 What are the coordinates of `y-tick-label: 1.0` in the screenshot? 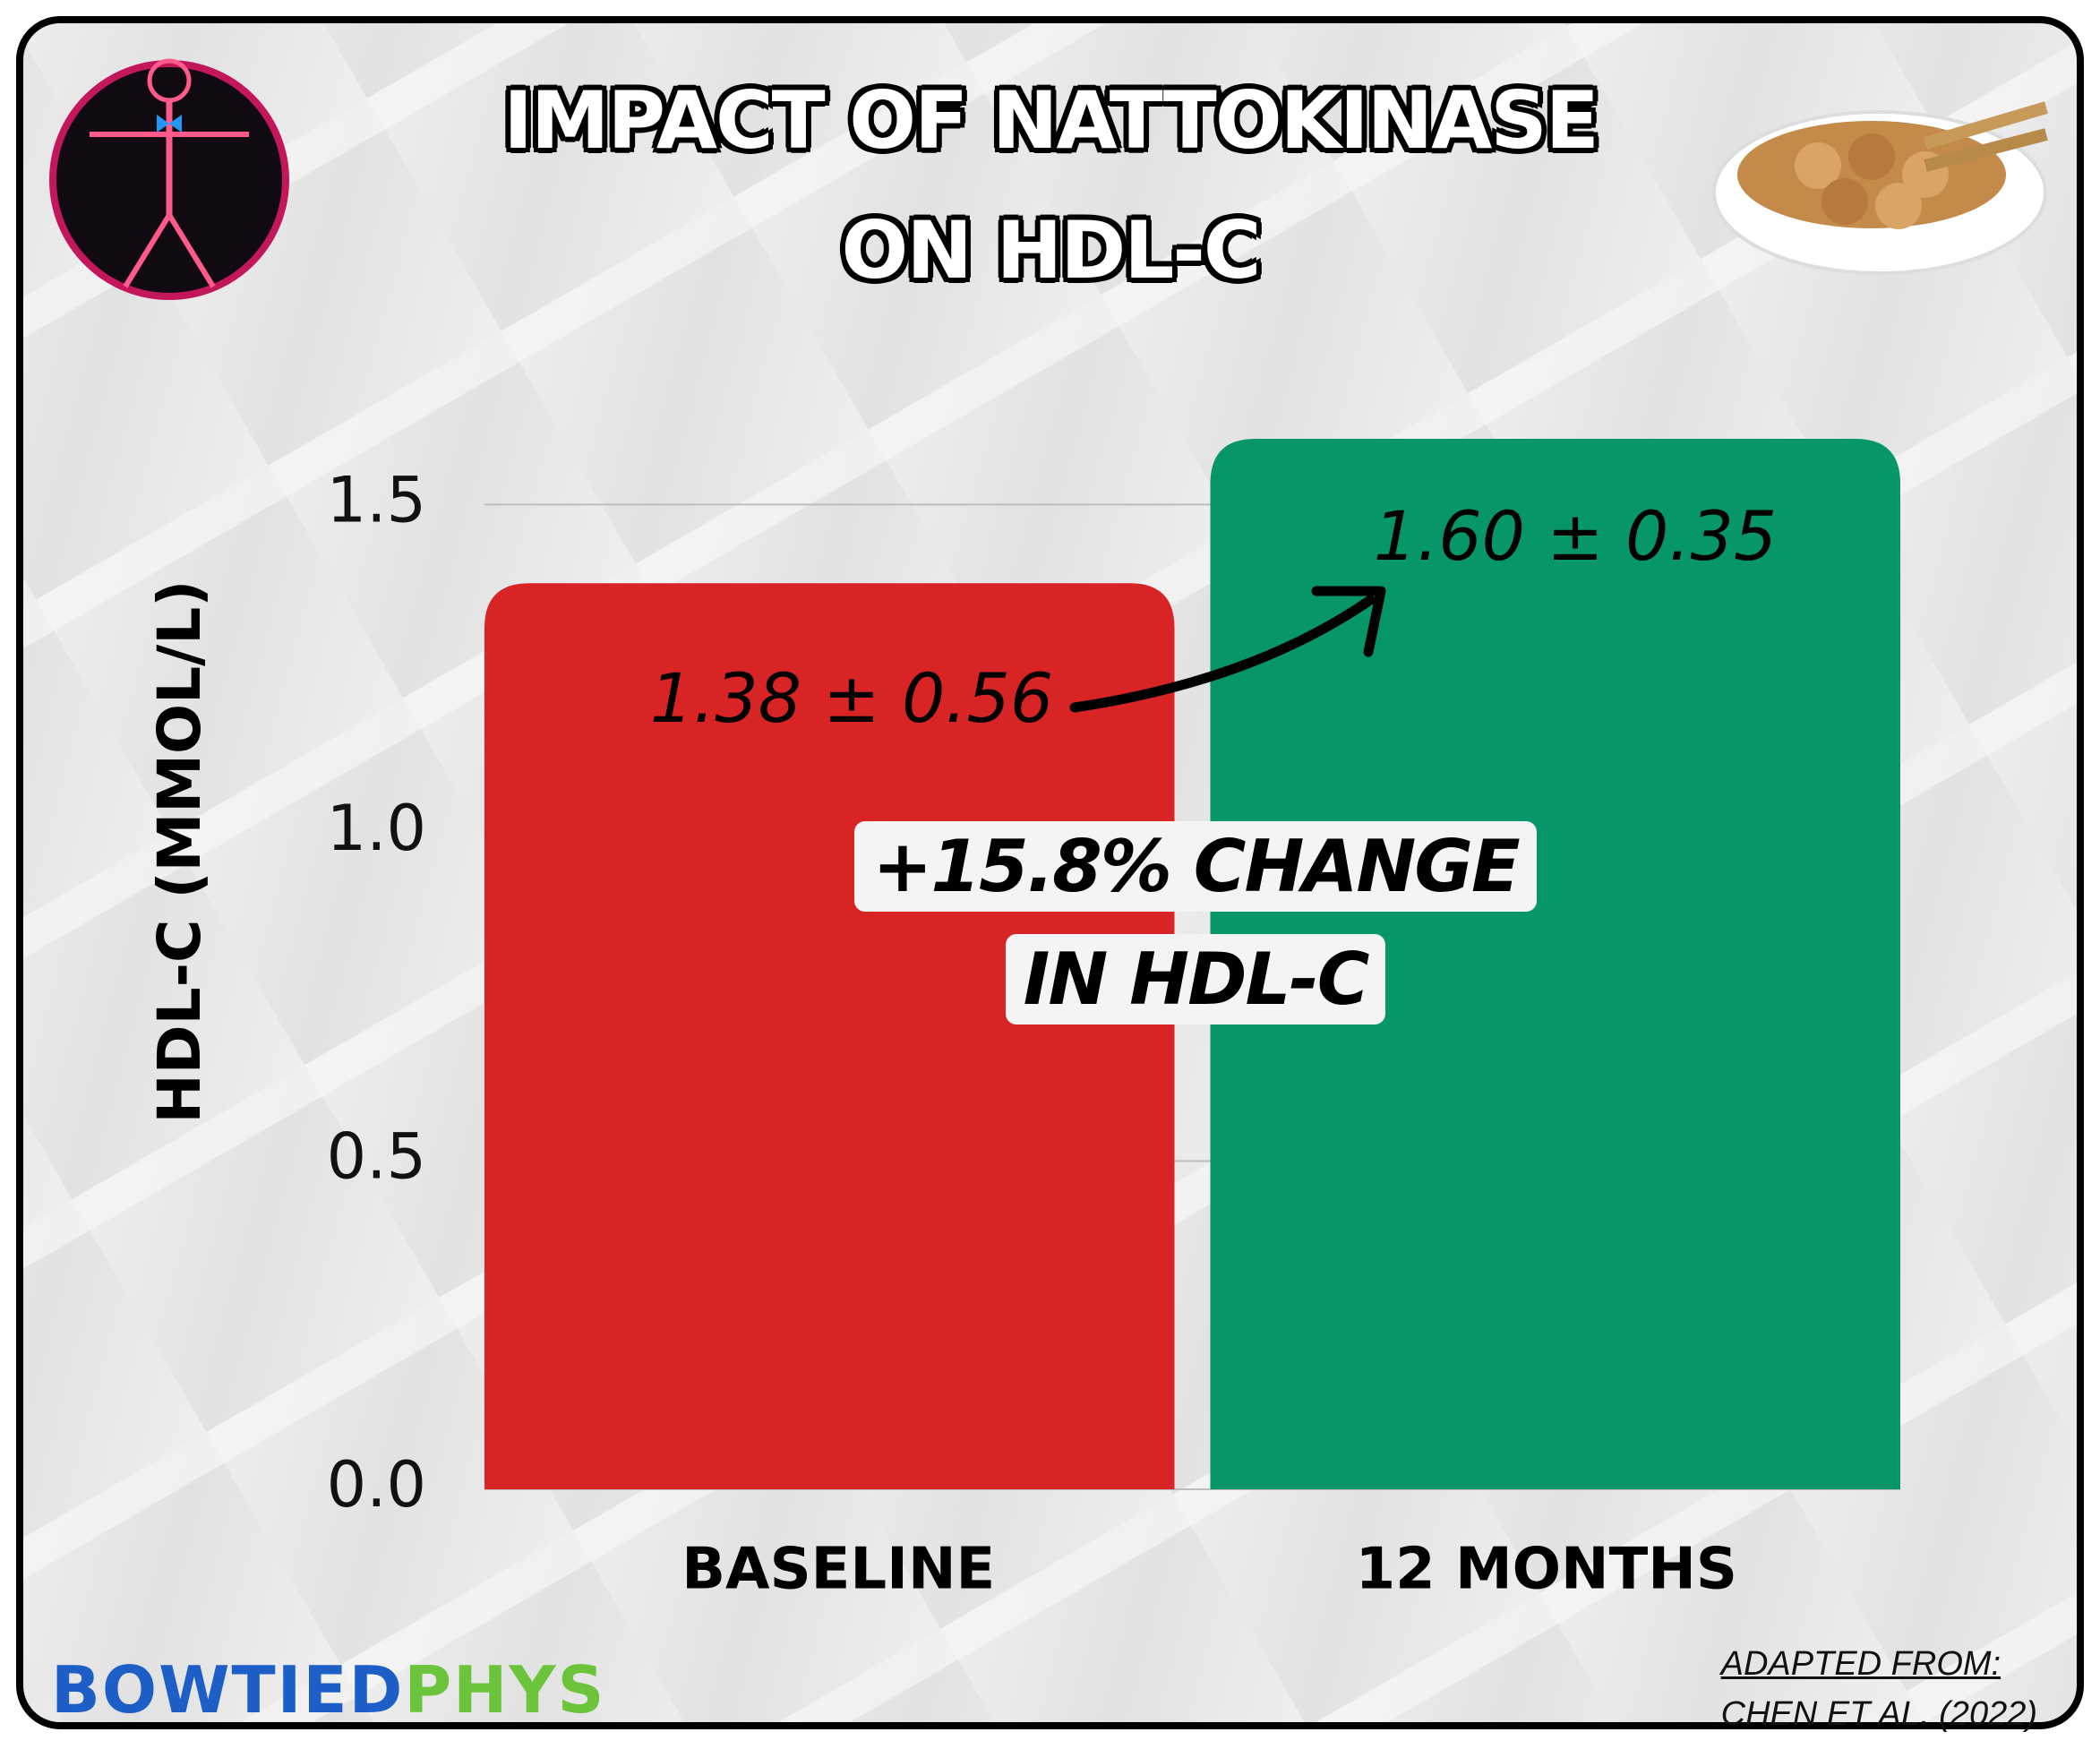 It's located at (376, 828).